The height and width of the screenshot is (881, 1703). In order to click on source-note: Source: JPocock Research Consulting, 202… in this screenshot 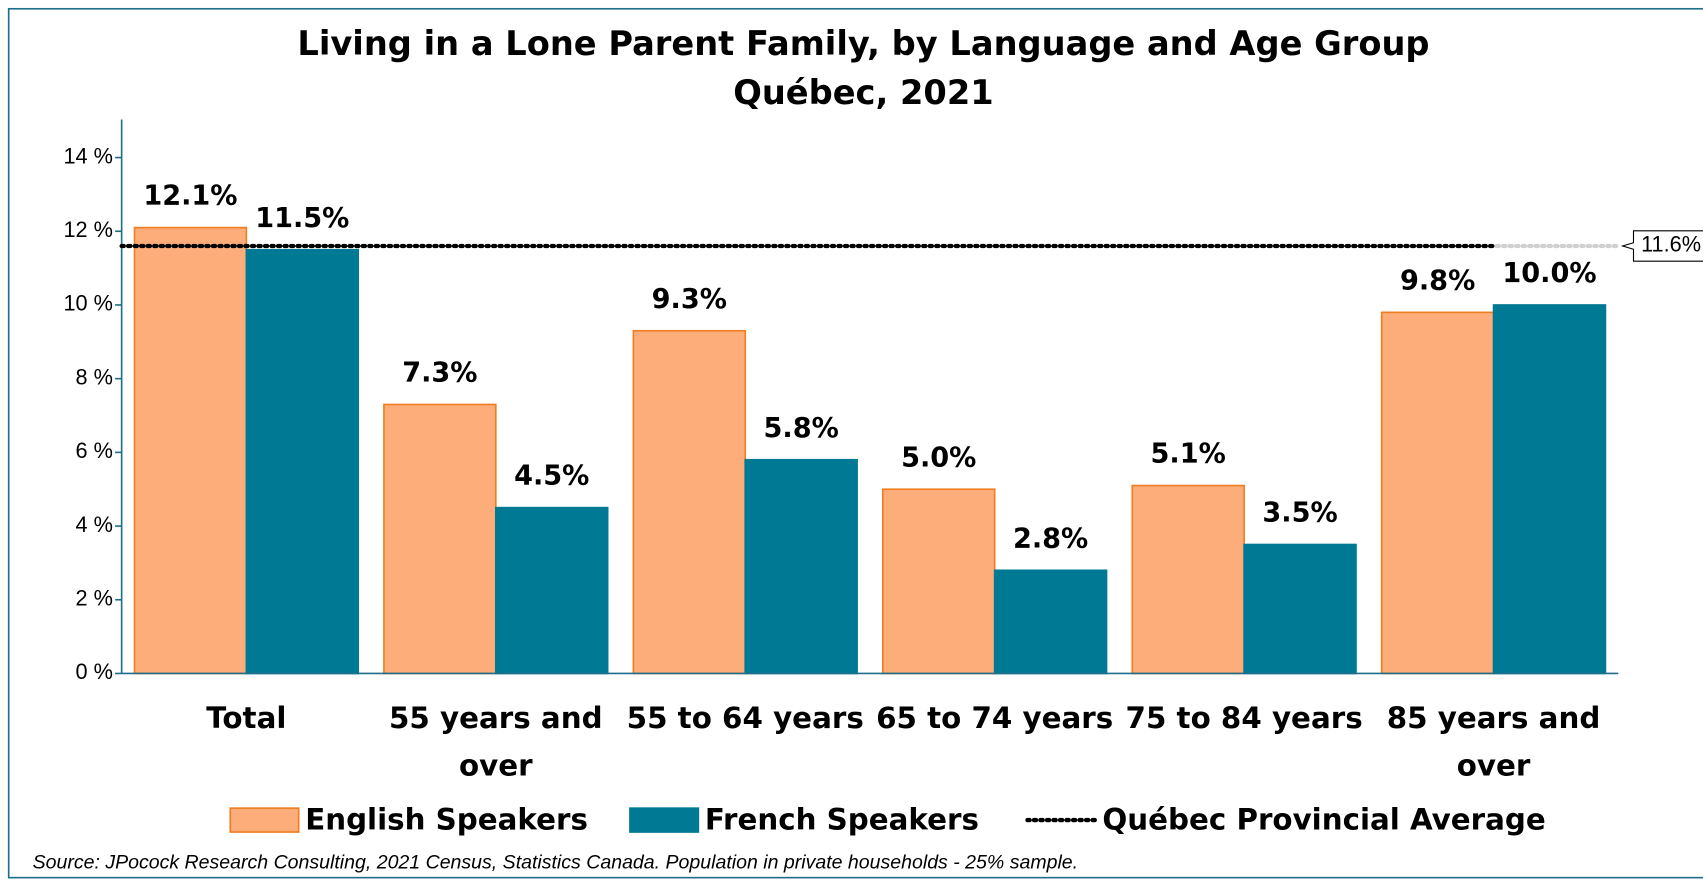, I will do `click(556, 863)`.